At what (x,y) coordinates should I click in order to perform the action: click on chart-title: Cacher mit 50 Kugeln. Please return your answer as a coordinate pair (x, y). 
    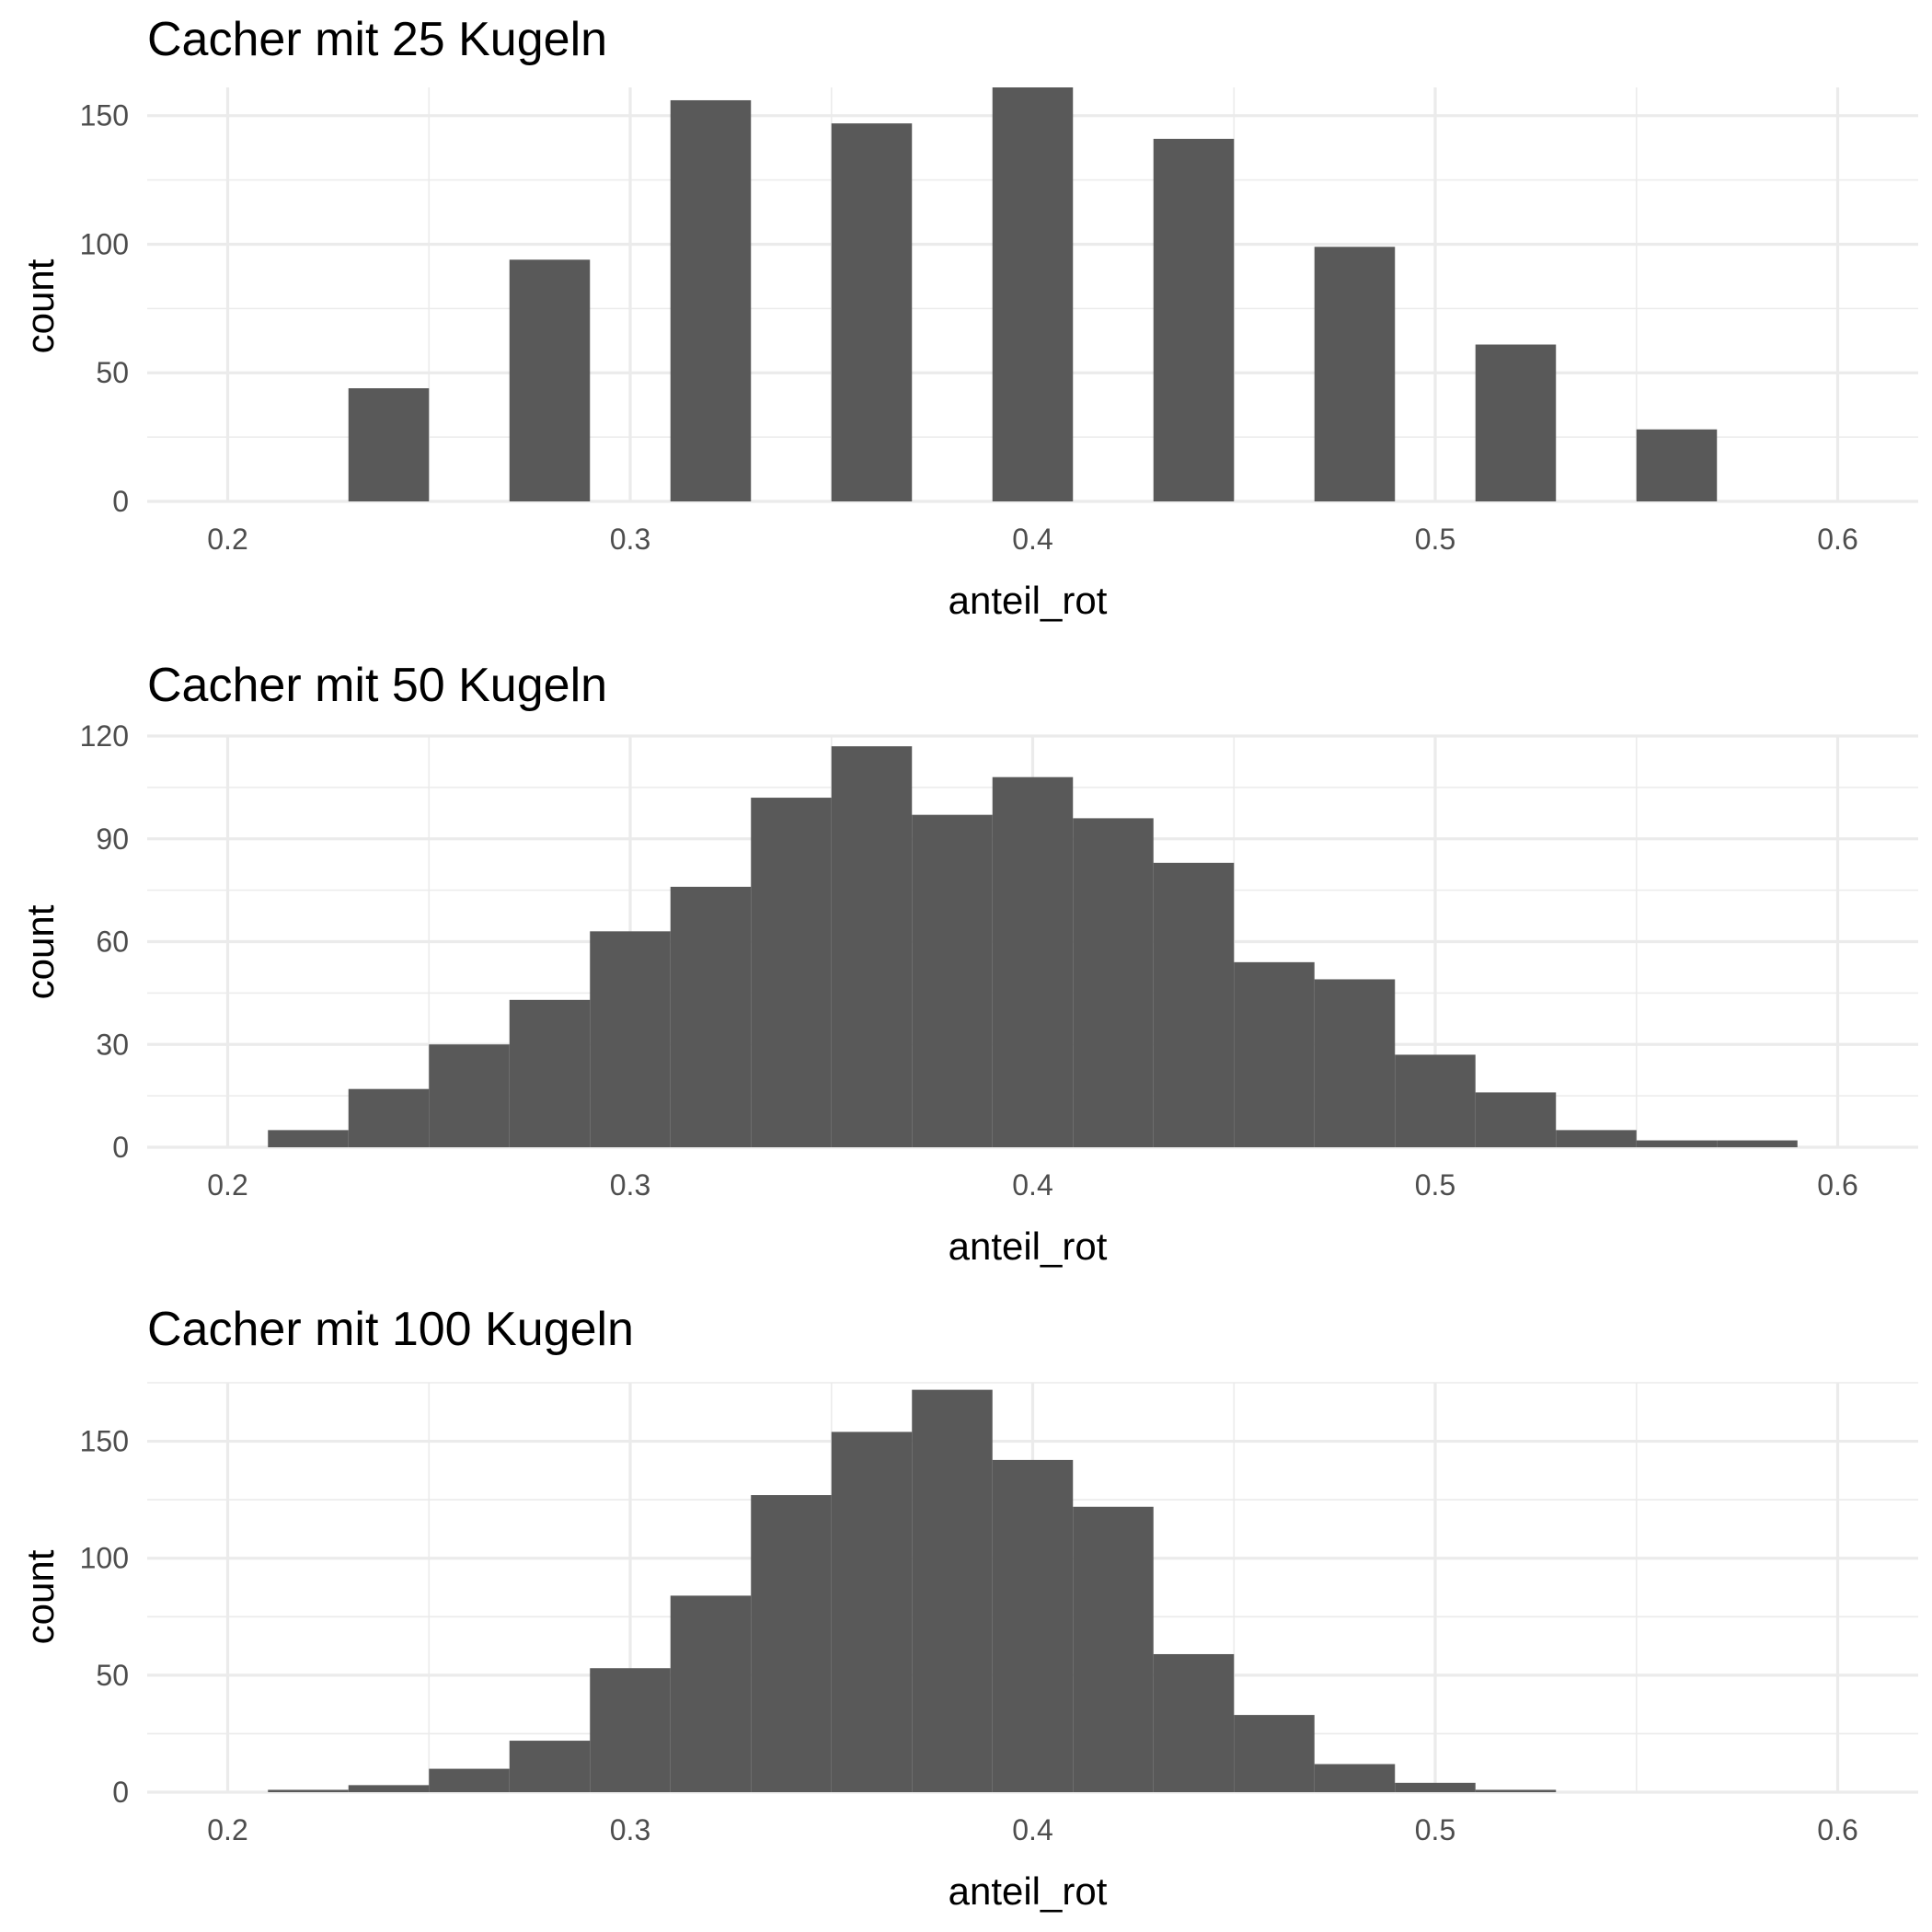
    Looking at the image, I should click on (377, 685).